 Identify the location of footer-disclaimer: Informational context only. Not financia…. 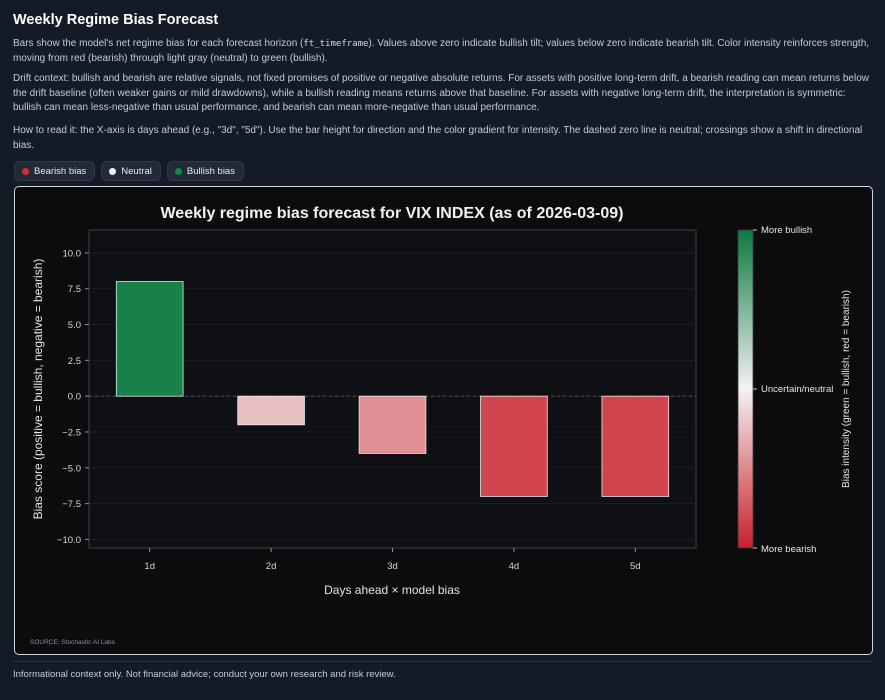
(204, 674).